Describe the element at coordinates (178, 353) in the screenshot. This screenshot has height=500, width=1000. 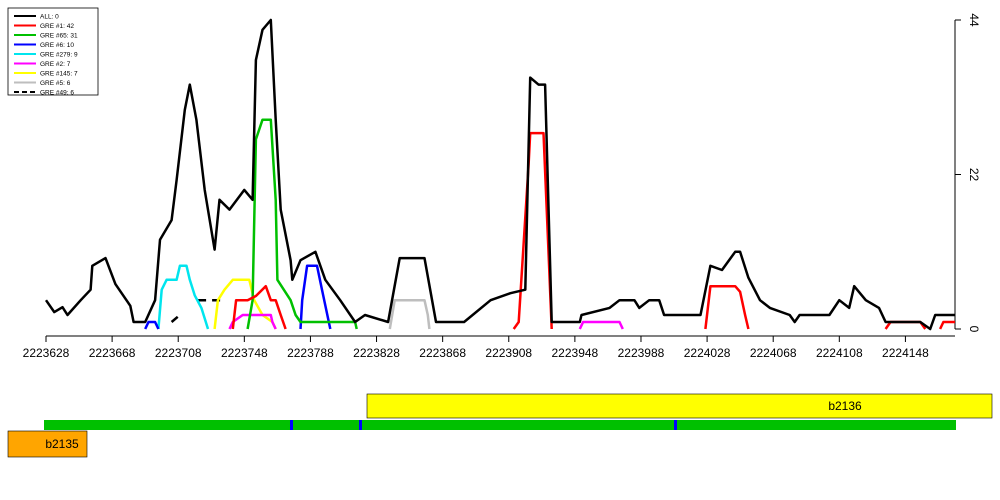
I see `x-tick-label: 2223708` at that location.